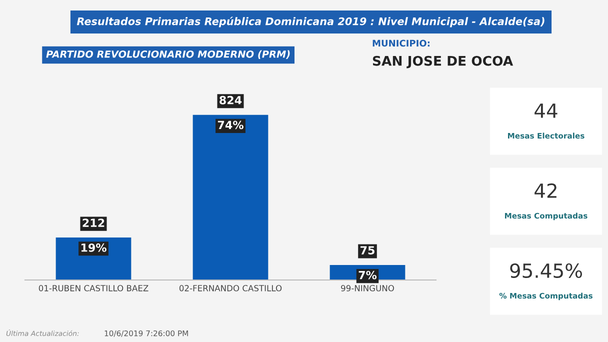 This screenshot has height=342, width=608. Describe the element at coordinates (231, 100) in the screenshot. I see `data-label: 824` at that location.